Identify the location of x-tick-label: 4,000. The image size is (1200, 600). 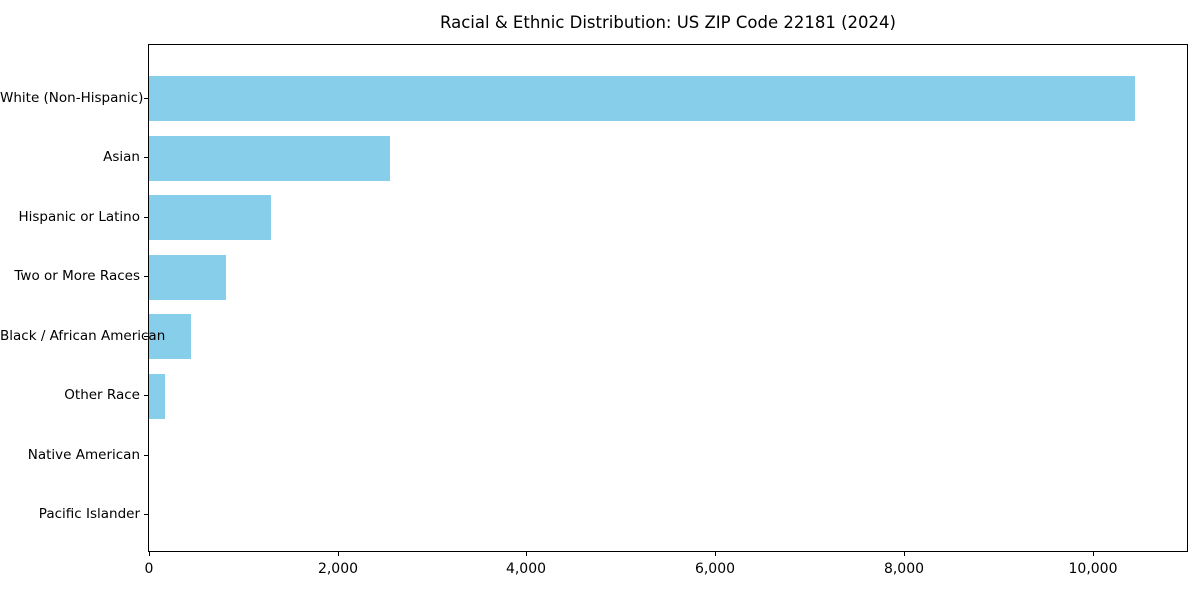
(526, 569).